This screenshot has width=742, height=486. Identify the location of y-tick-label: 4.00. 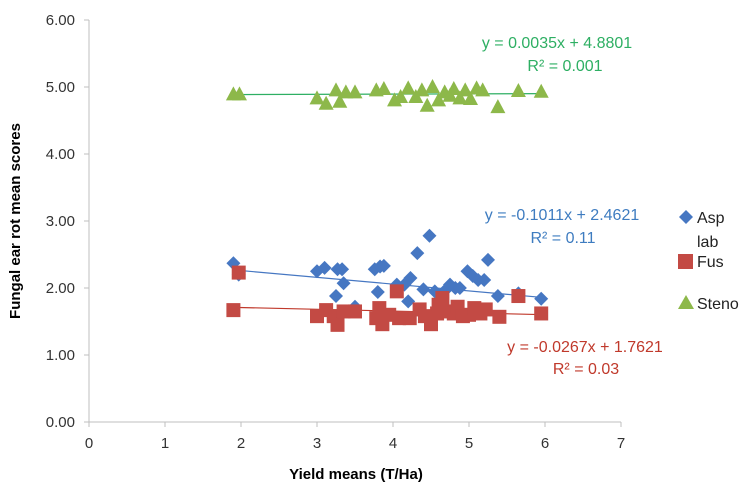
(60, 154).